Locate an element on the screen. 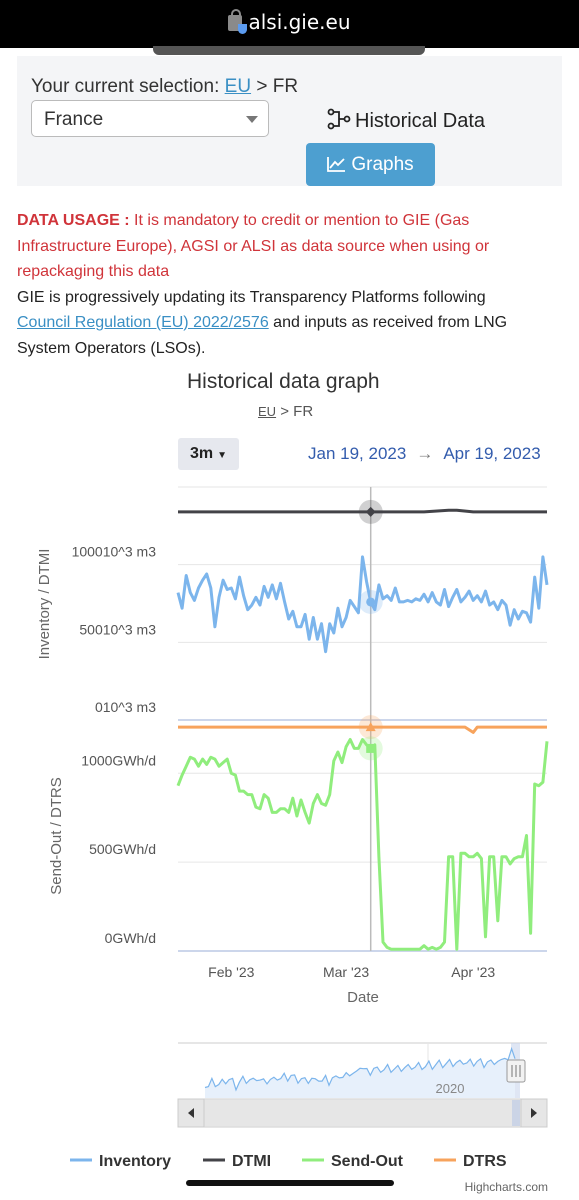 The image size is (579, 1200). date-range: Jan 19, 2023 → Apr 19, 2023 is located at coordinates (424, 454).